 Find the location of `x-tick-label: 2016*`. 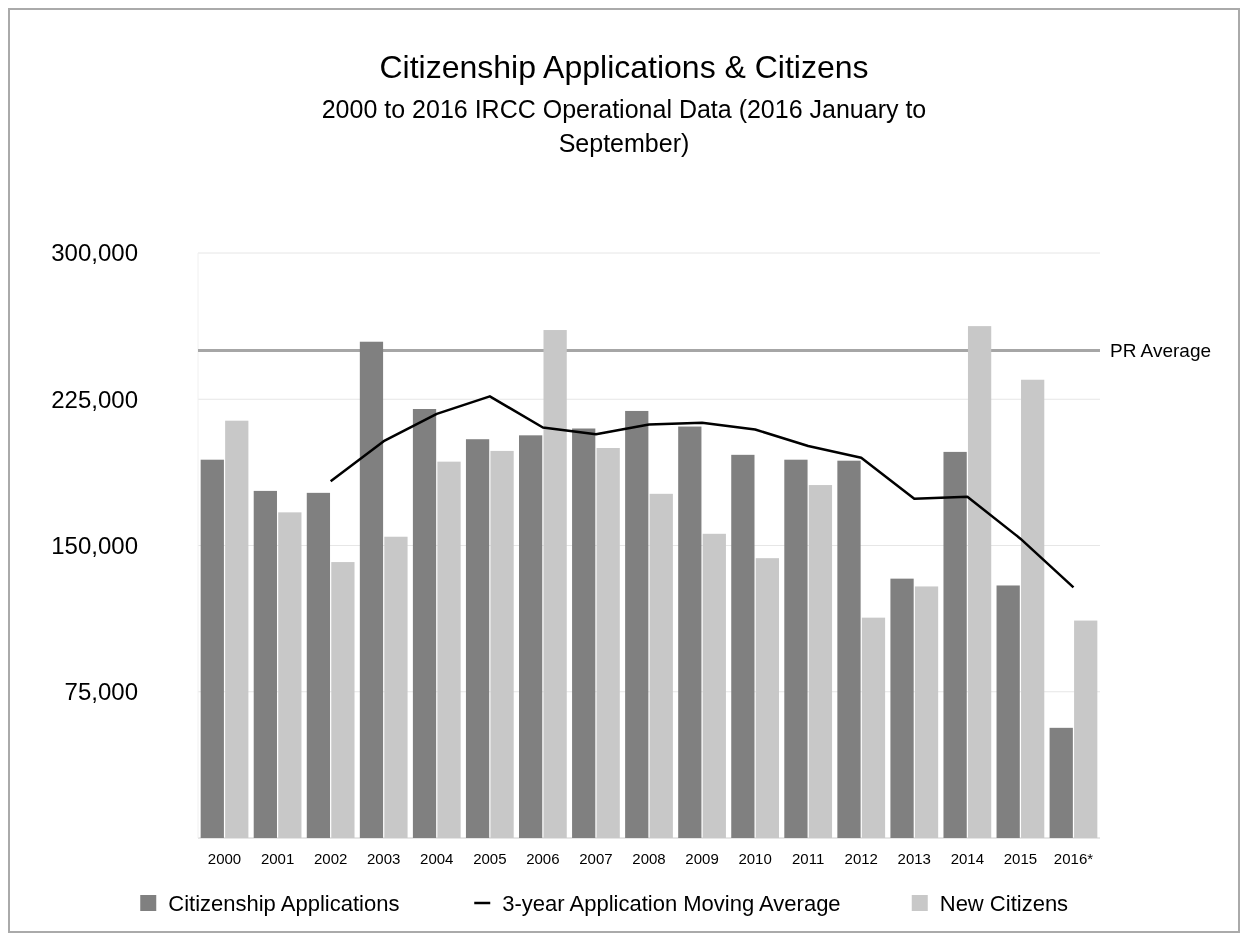

x-tick-label: 2016* is located at coordinates (1073, 858).